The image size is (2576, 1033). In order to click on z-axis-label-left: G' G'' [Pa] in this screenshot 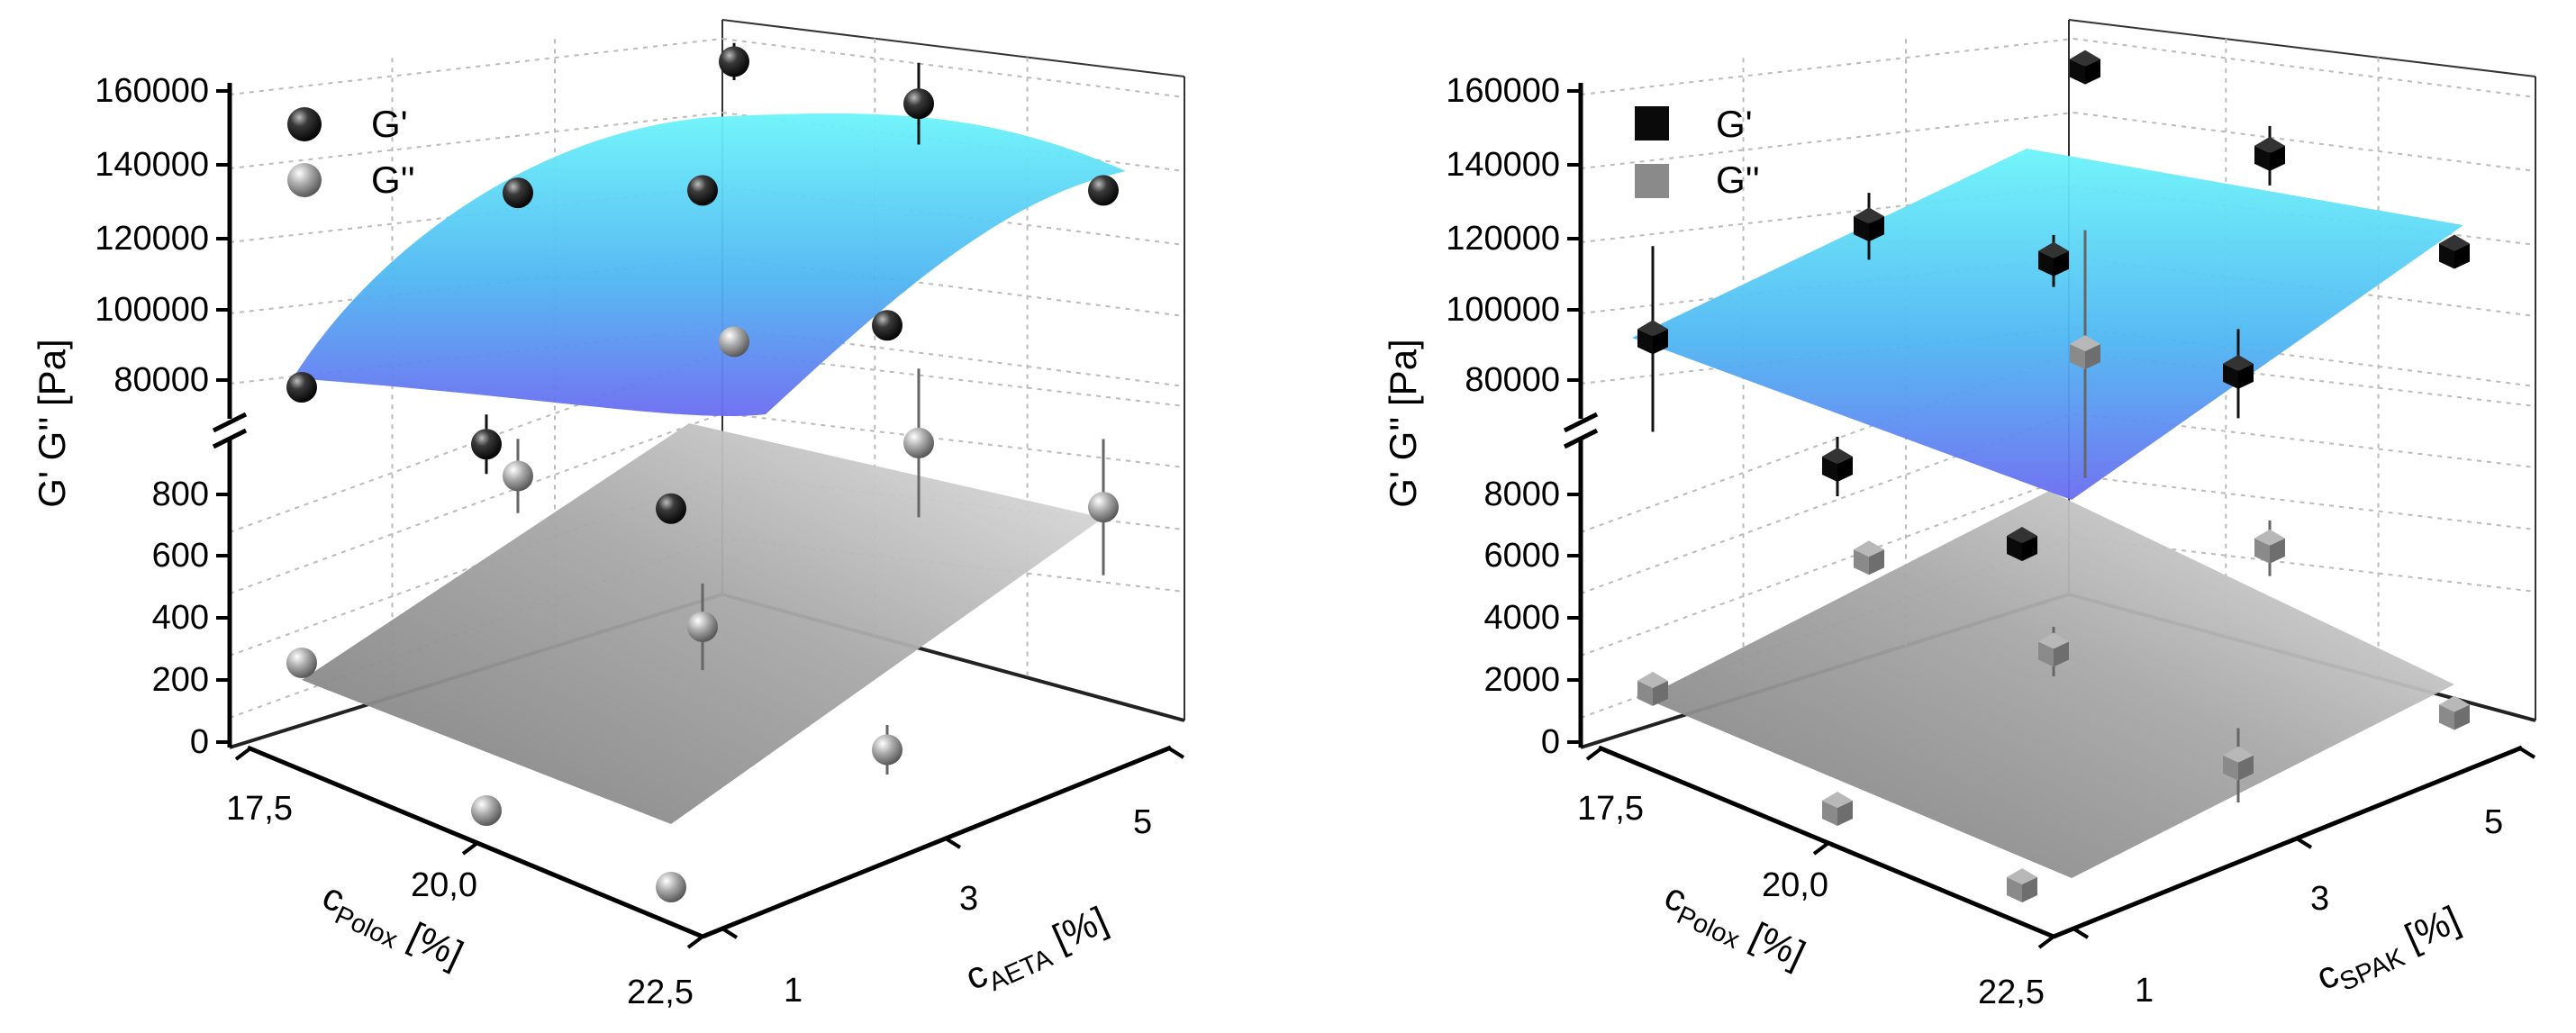, I will do `click(52, 423)`.